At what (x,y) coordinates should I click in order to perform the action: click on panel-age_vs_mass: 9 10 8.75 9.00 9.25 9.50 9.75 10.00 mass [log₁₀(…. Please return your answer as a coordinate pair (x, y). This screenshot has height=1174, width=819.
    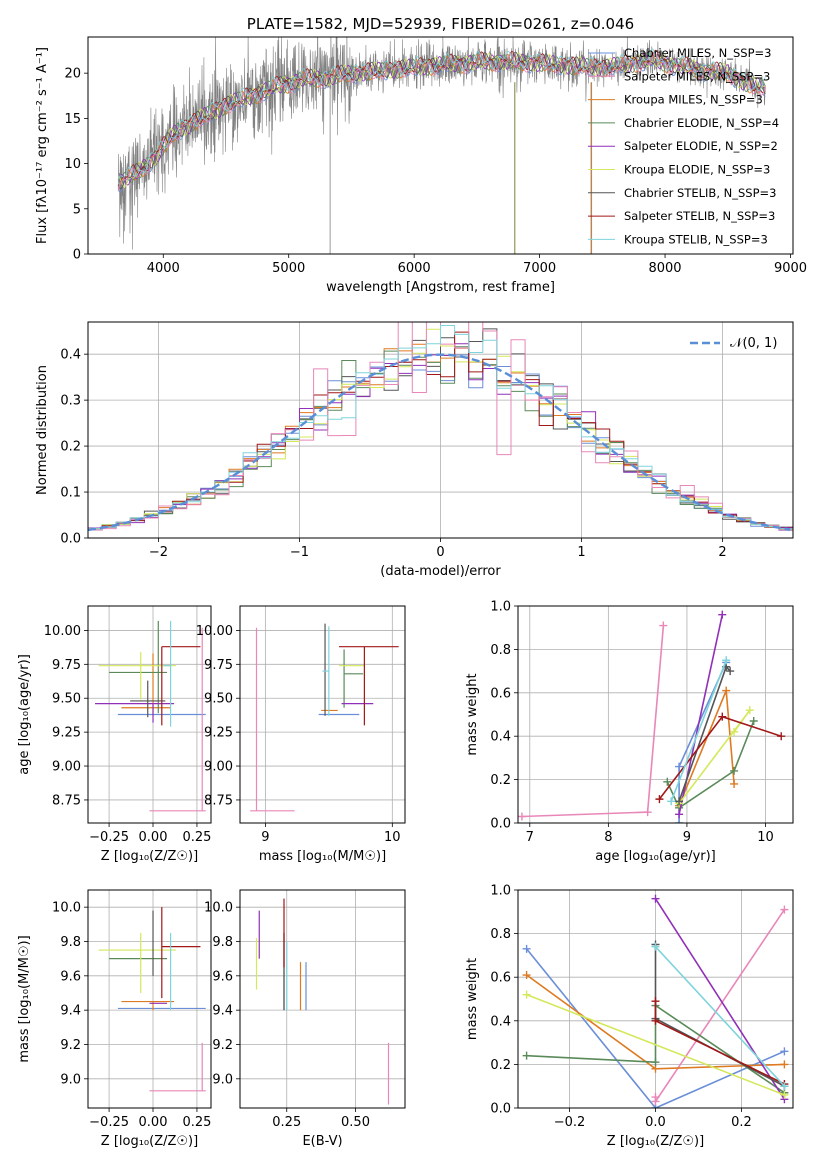
    Looking at the image, I should click on (301, 734).